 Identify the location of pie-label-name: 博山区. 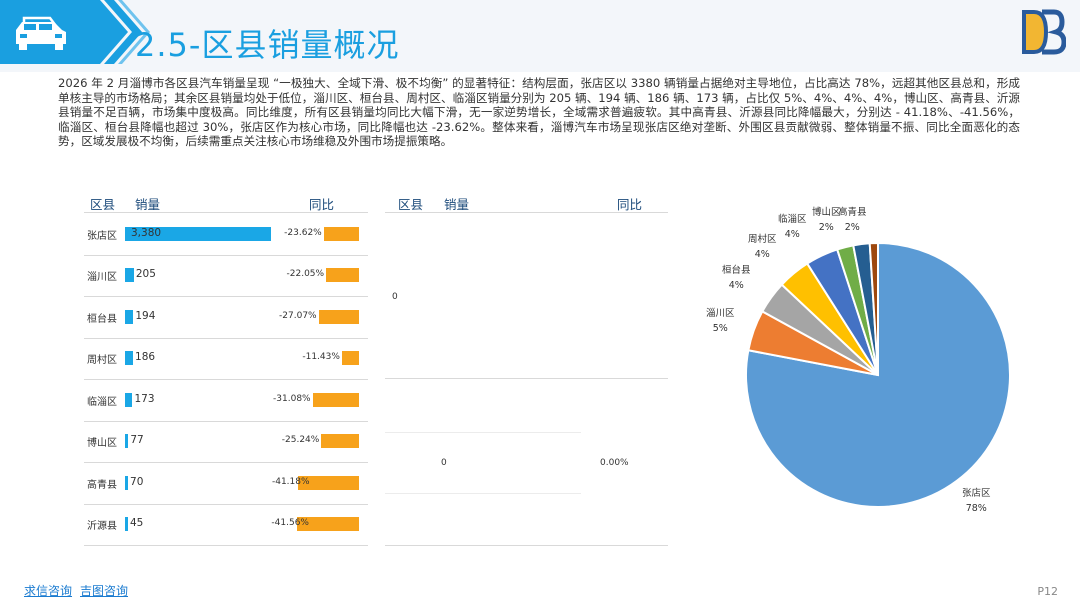
(826, 212).